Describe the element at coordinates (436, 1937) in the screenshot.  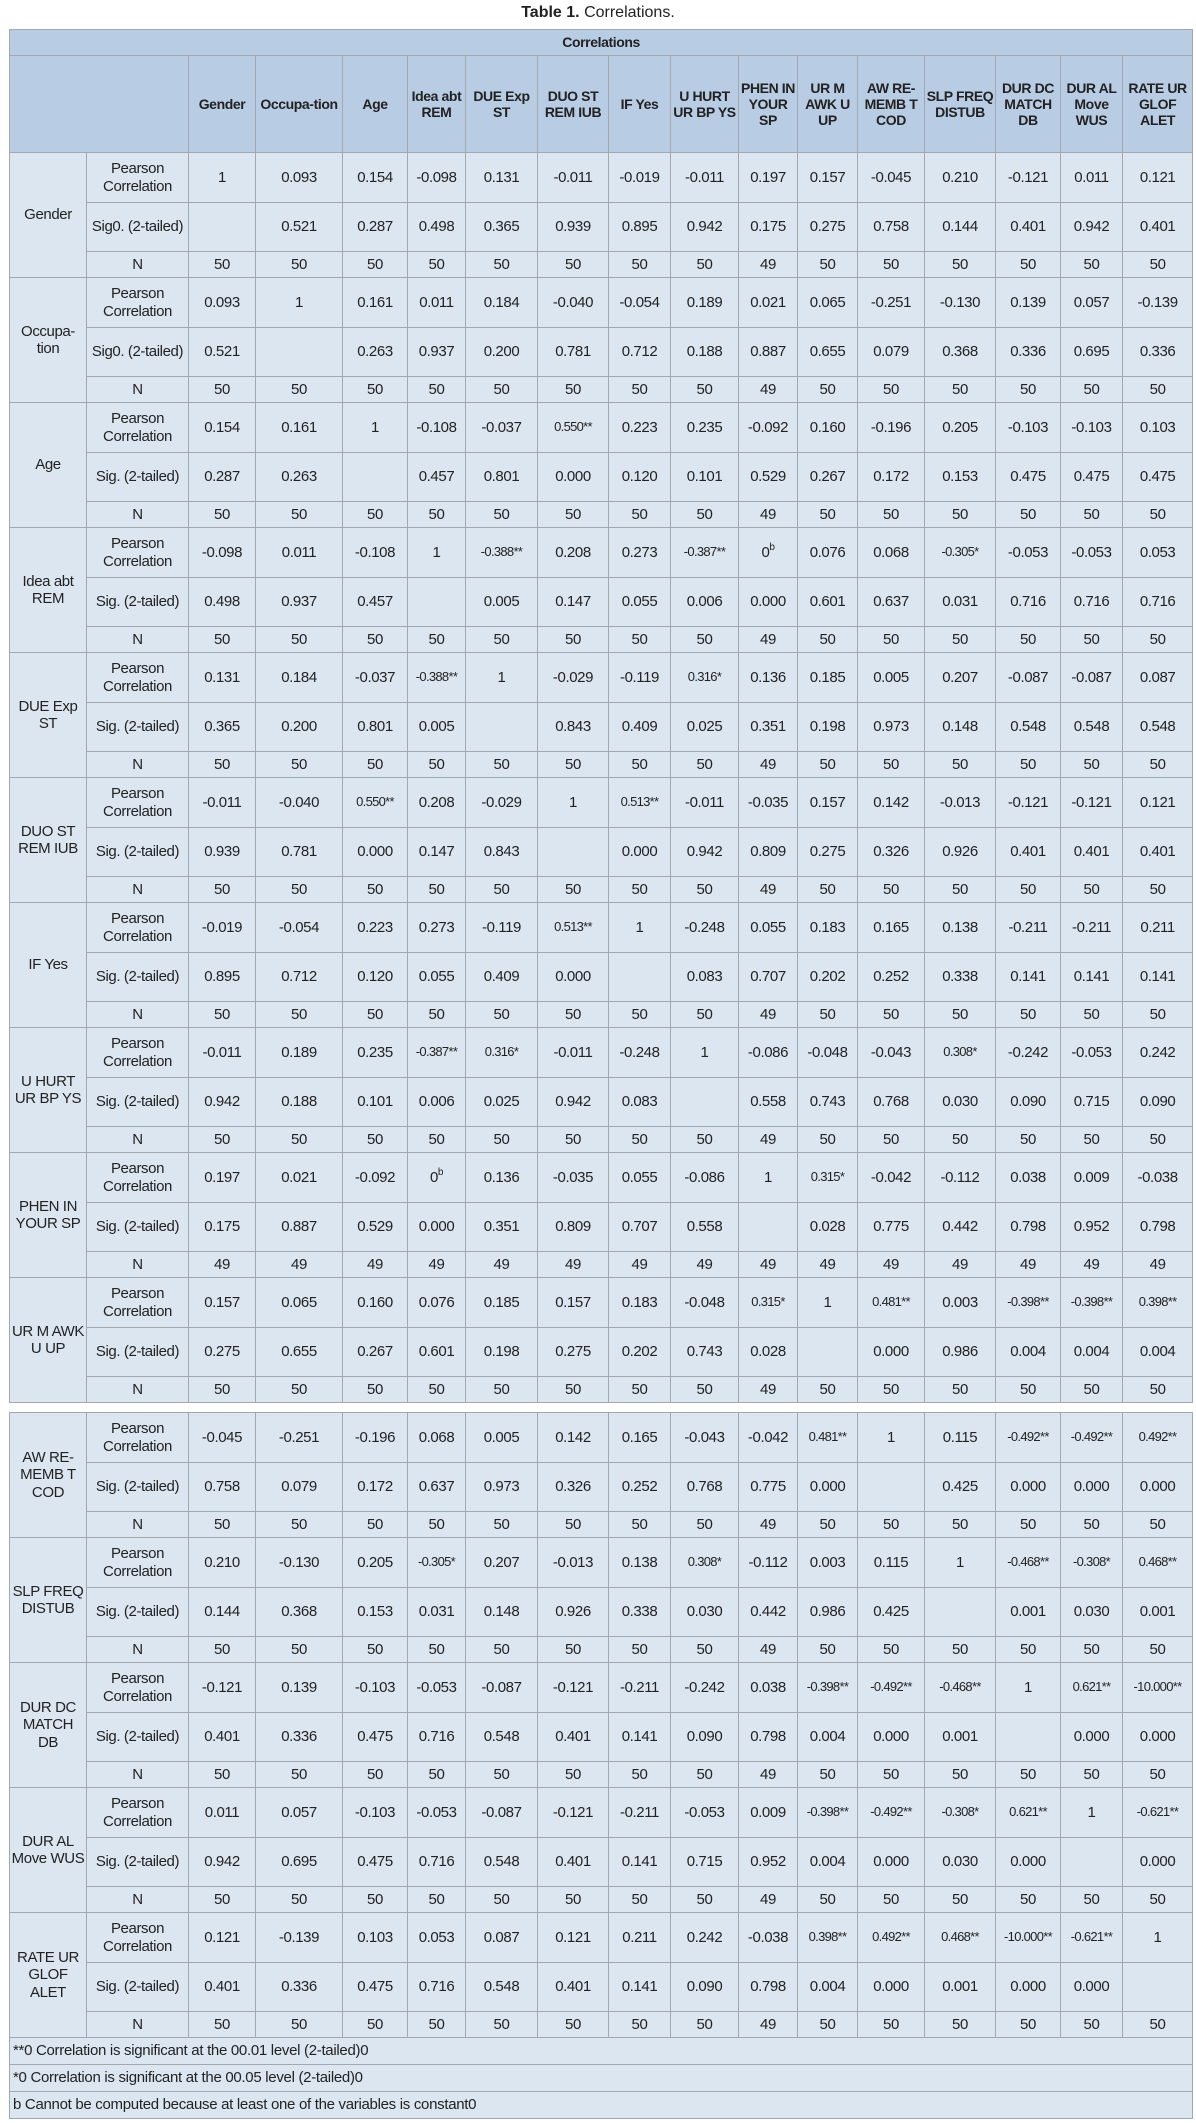
I see `table-cell: 0.053` at that location.